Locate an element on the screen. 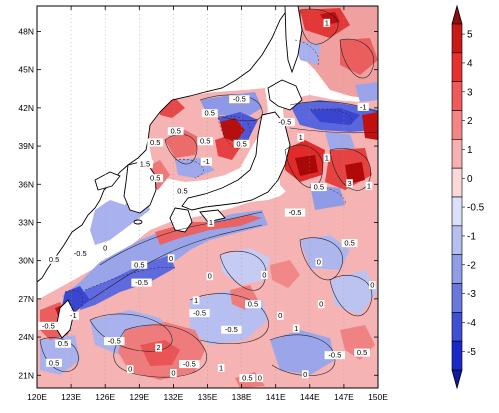 Image resolution: width=499 pixels, height=413 pixels. lon-tick-label: 147E is located at coordinates (344, 397).